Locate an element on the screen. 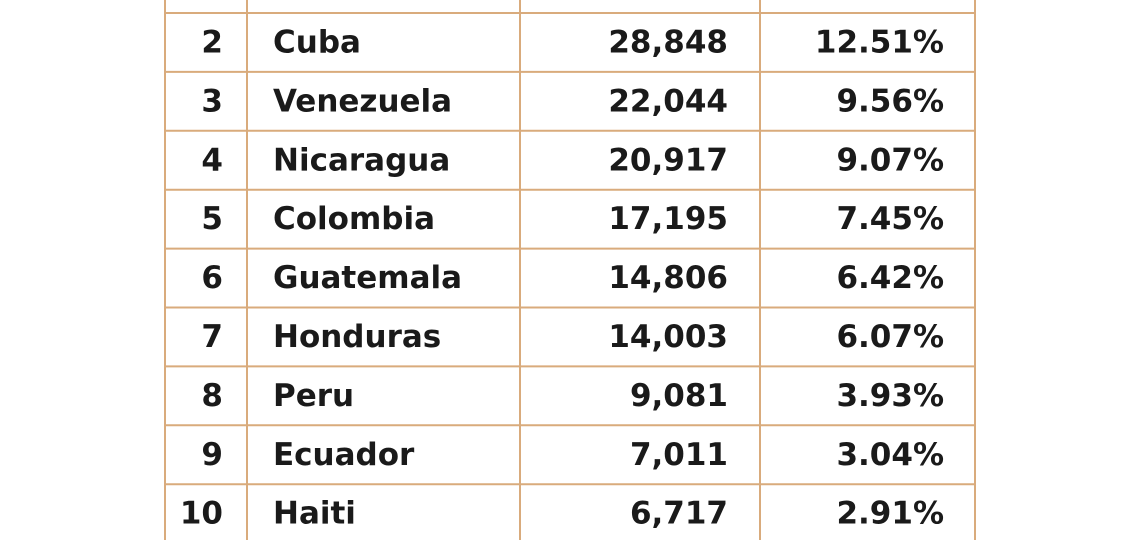 The image size is (1140, 540). rank-cell: 6 is located at coordinates (212, 278).